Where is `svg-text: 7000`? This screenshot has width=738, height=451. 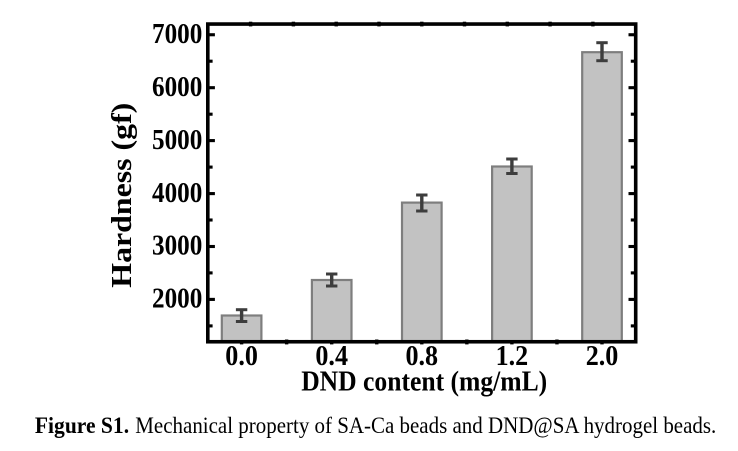 svg-text: 7000 is located at coordinates (177, 34).